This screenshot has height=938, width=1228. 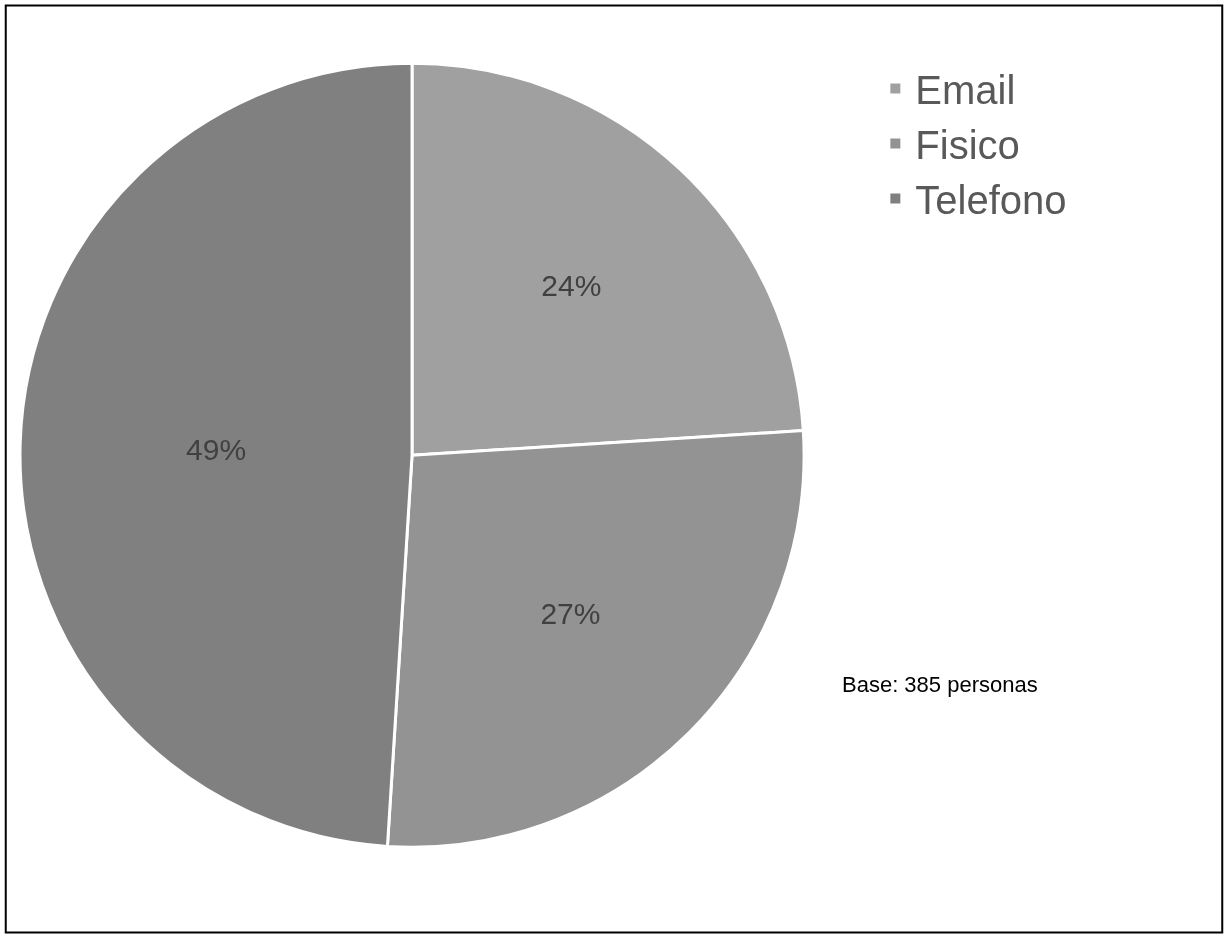 I want to click on data-label: 24%, so click(x=571, y=286).